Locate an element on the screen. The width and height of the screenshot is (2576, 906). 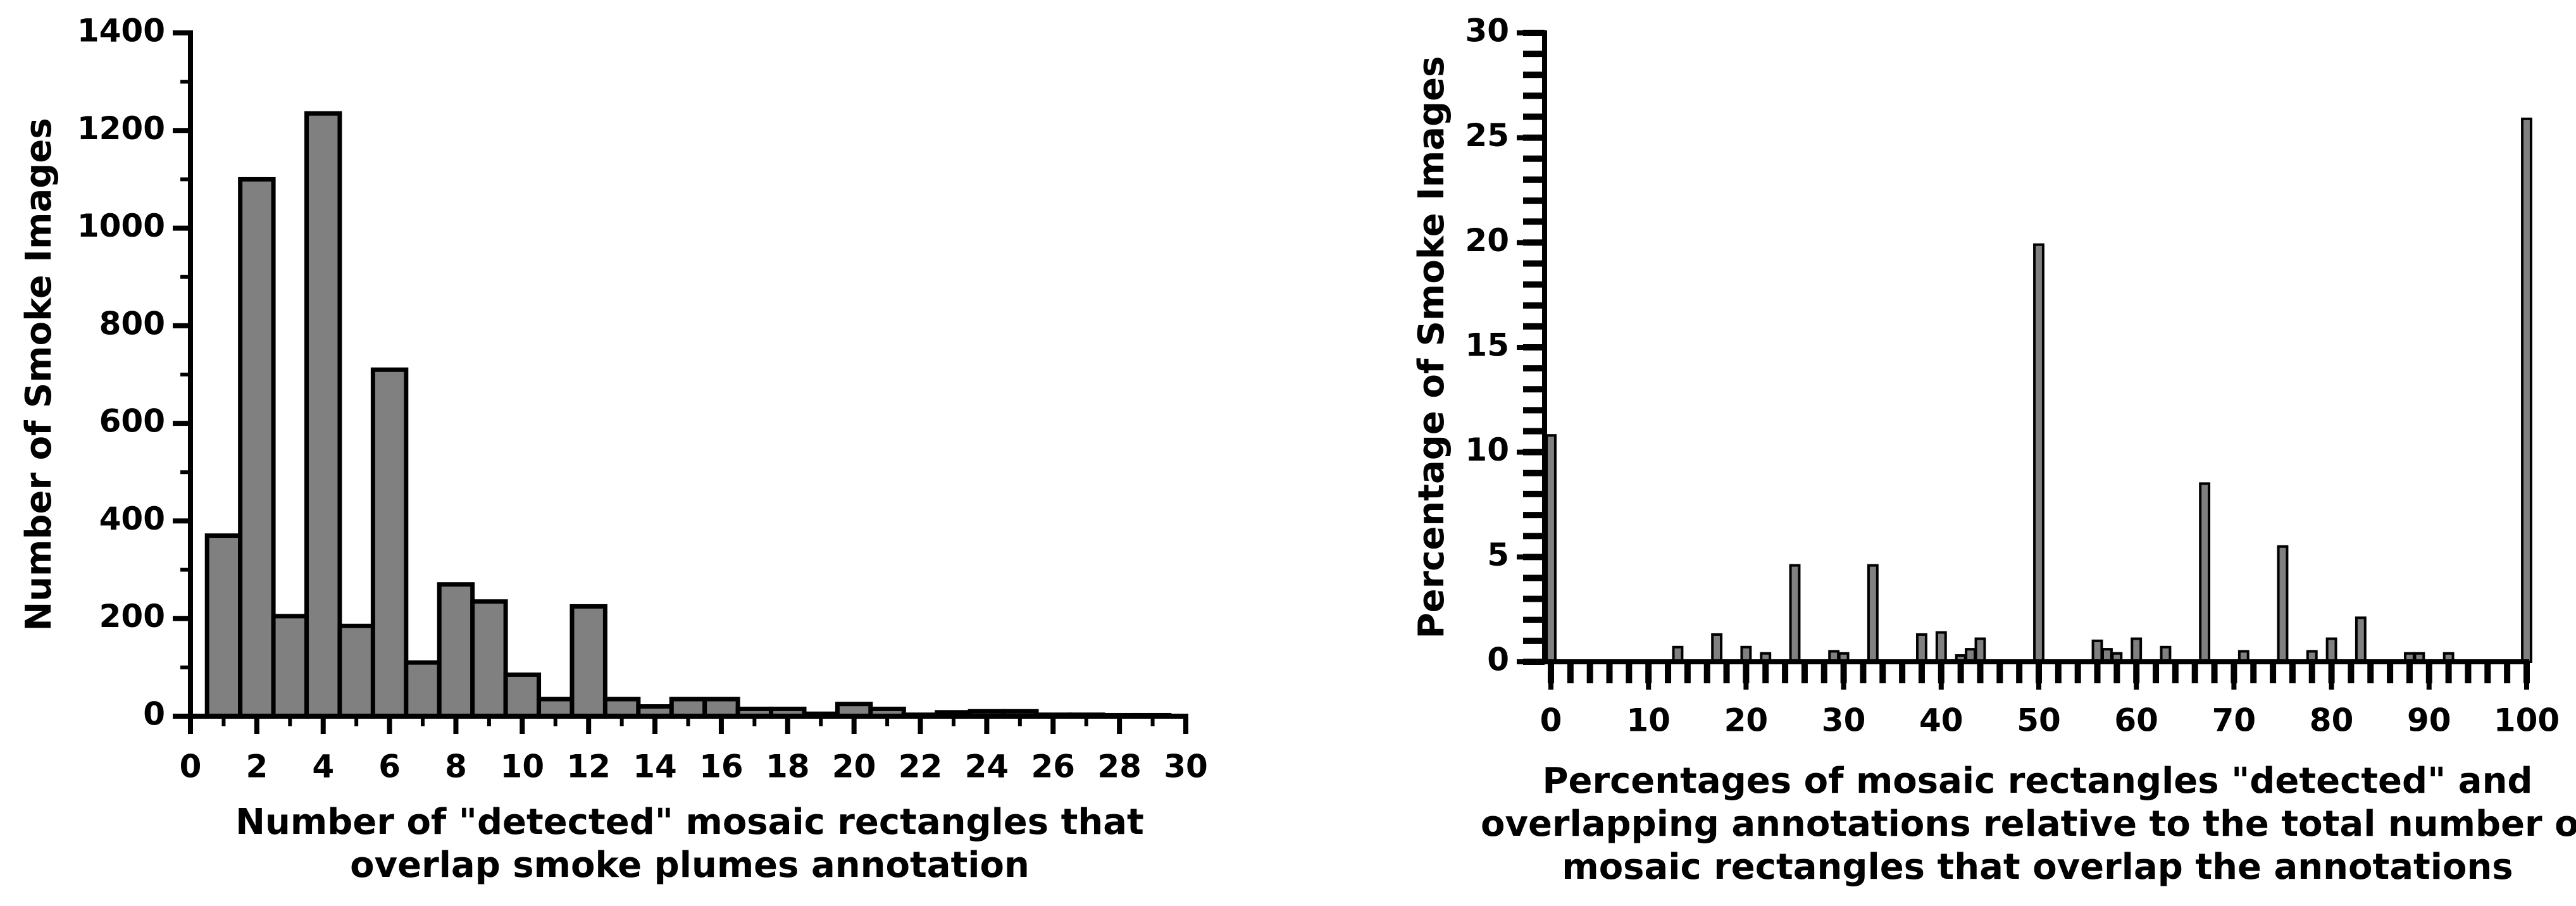
y-tick-label: 25 is located at coordinates (1487, 135).